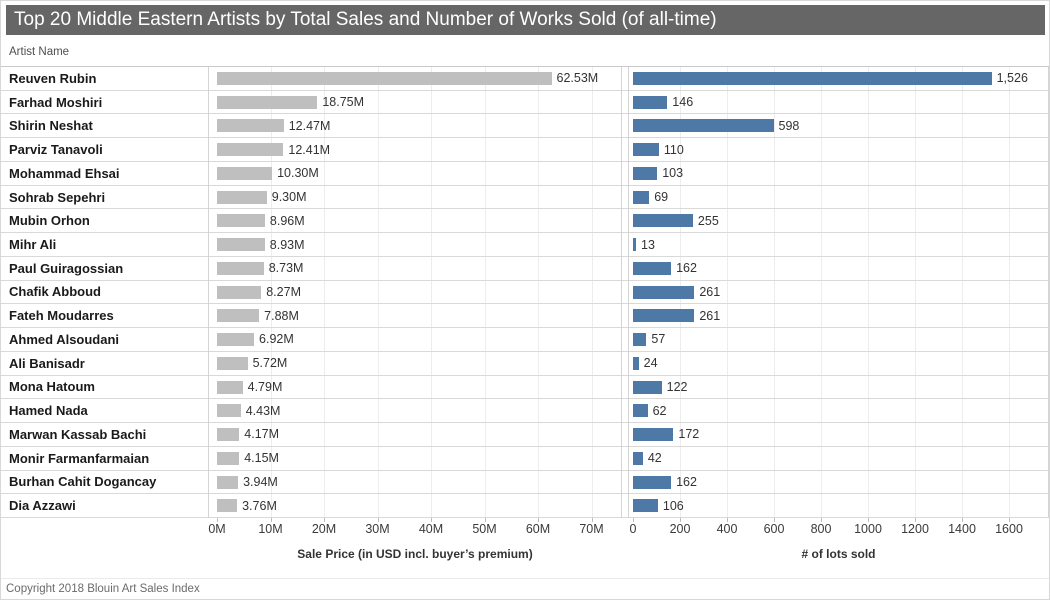 This screenshot has width=1050, height=600. What do you see at coordinates (48, 411) in the screenshot?
I see `artist-name-label: Hamed Nada` at bounding box center [48, 411].